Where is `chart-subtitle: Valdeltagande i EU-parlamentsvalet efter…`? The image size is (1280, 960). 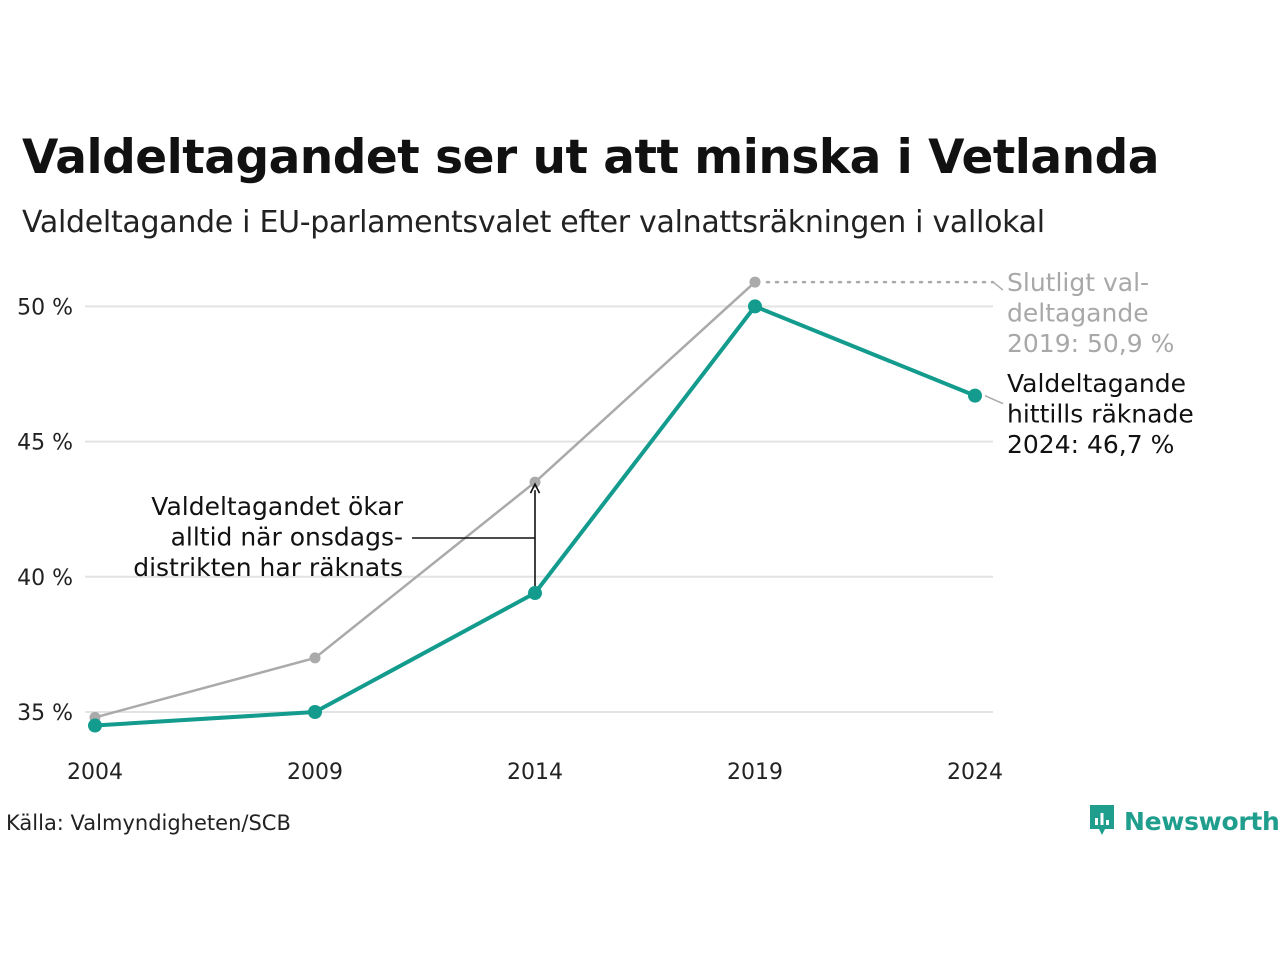
chart-subtitle: Valdeltagande i EU-parlamentsvalet efter… is located at coordinates (533, 222).